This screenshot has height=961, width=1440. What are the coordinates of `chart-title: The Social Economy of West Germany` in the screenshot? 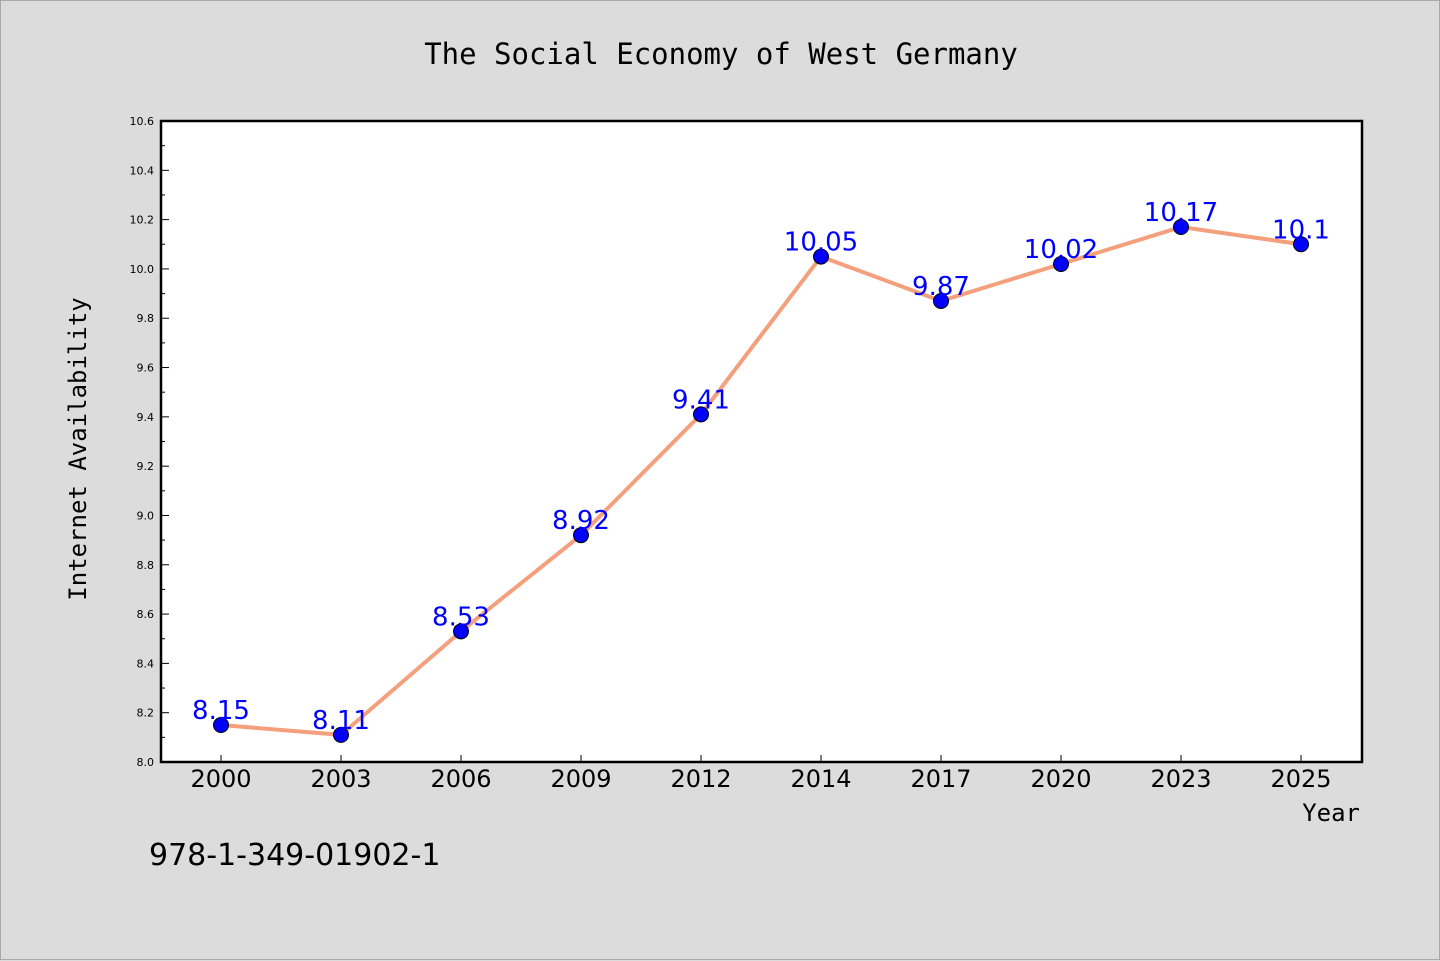 It's located at (721, 54).